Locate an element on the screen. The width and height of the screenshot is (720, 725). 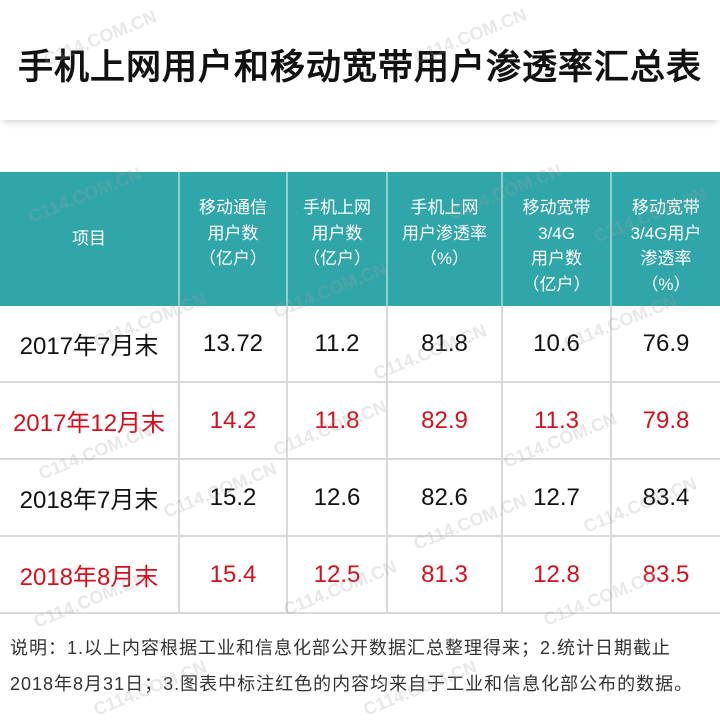
header-cell-mobile-internet-penetration: 手机上网 用户渗透率 （%） is located at coordinates (445, 239).